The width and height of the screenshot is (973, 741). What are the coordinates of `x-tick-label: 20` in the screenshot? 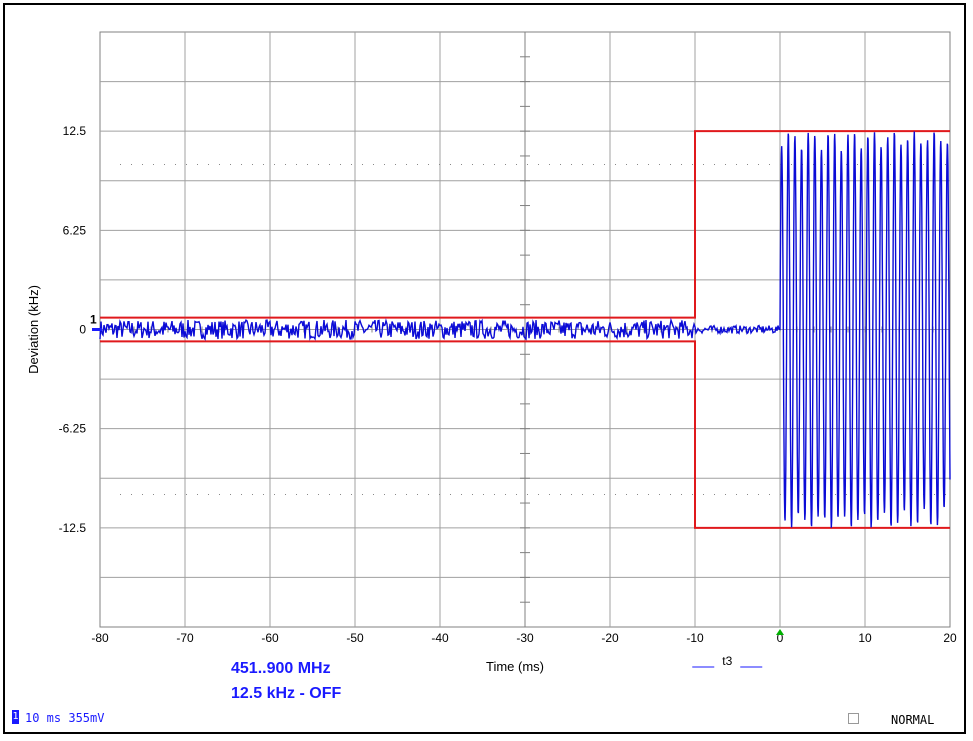 It's located at (950, 638).